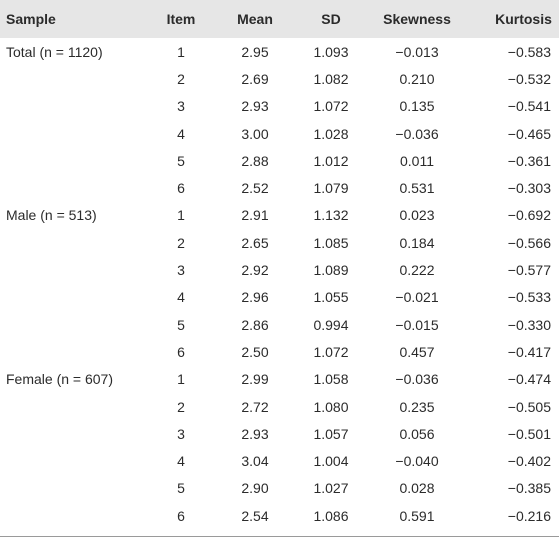 The width and height of the screenshot is (559, 542). Describe the element at coordinates (417, 19) in the screenshot. I see `column-header: Skewness` at that location.